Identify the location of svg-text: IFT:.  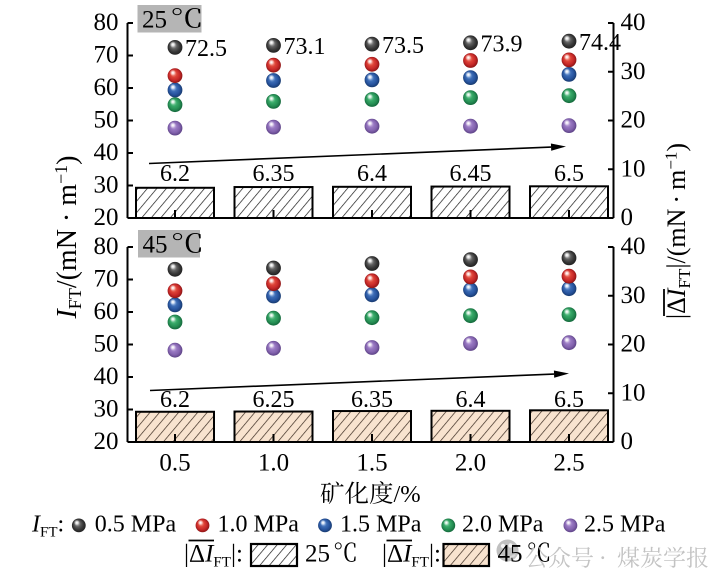
(47, 526).